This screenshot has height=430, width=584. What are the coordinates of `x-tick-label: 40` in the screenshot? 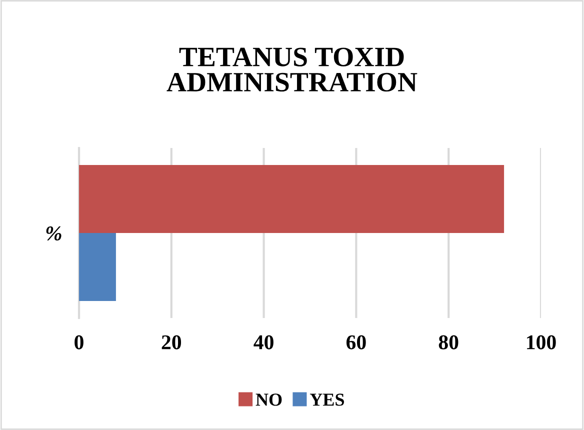 It's located at (264, 342).